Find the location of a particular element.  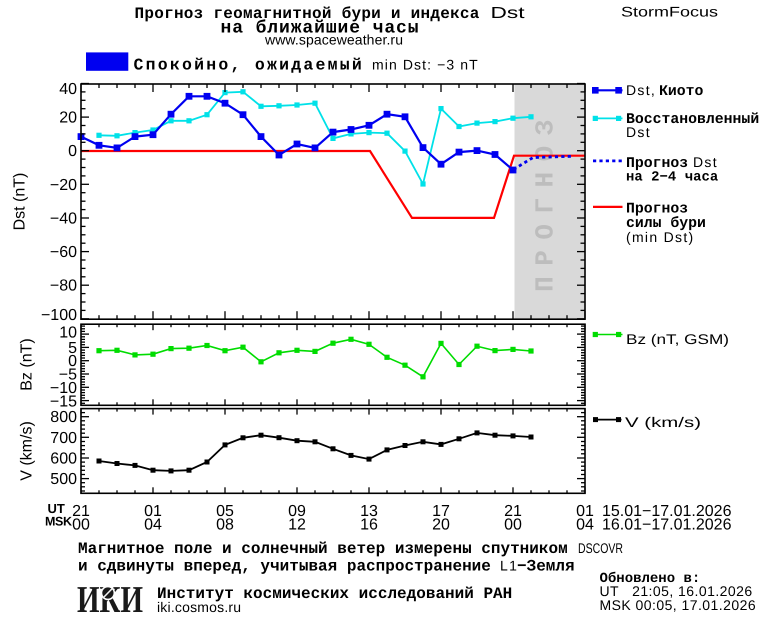

svg-text: iki.cosmos.ru is located at coordinates (199, 607).